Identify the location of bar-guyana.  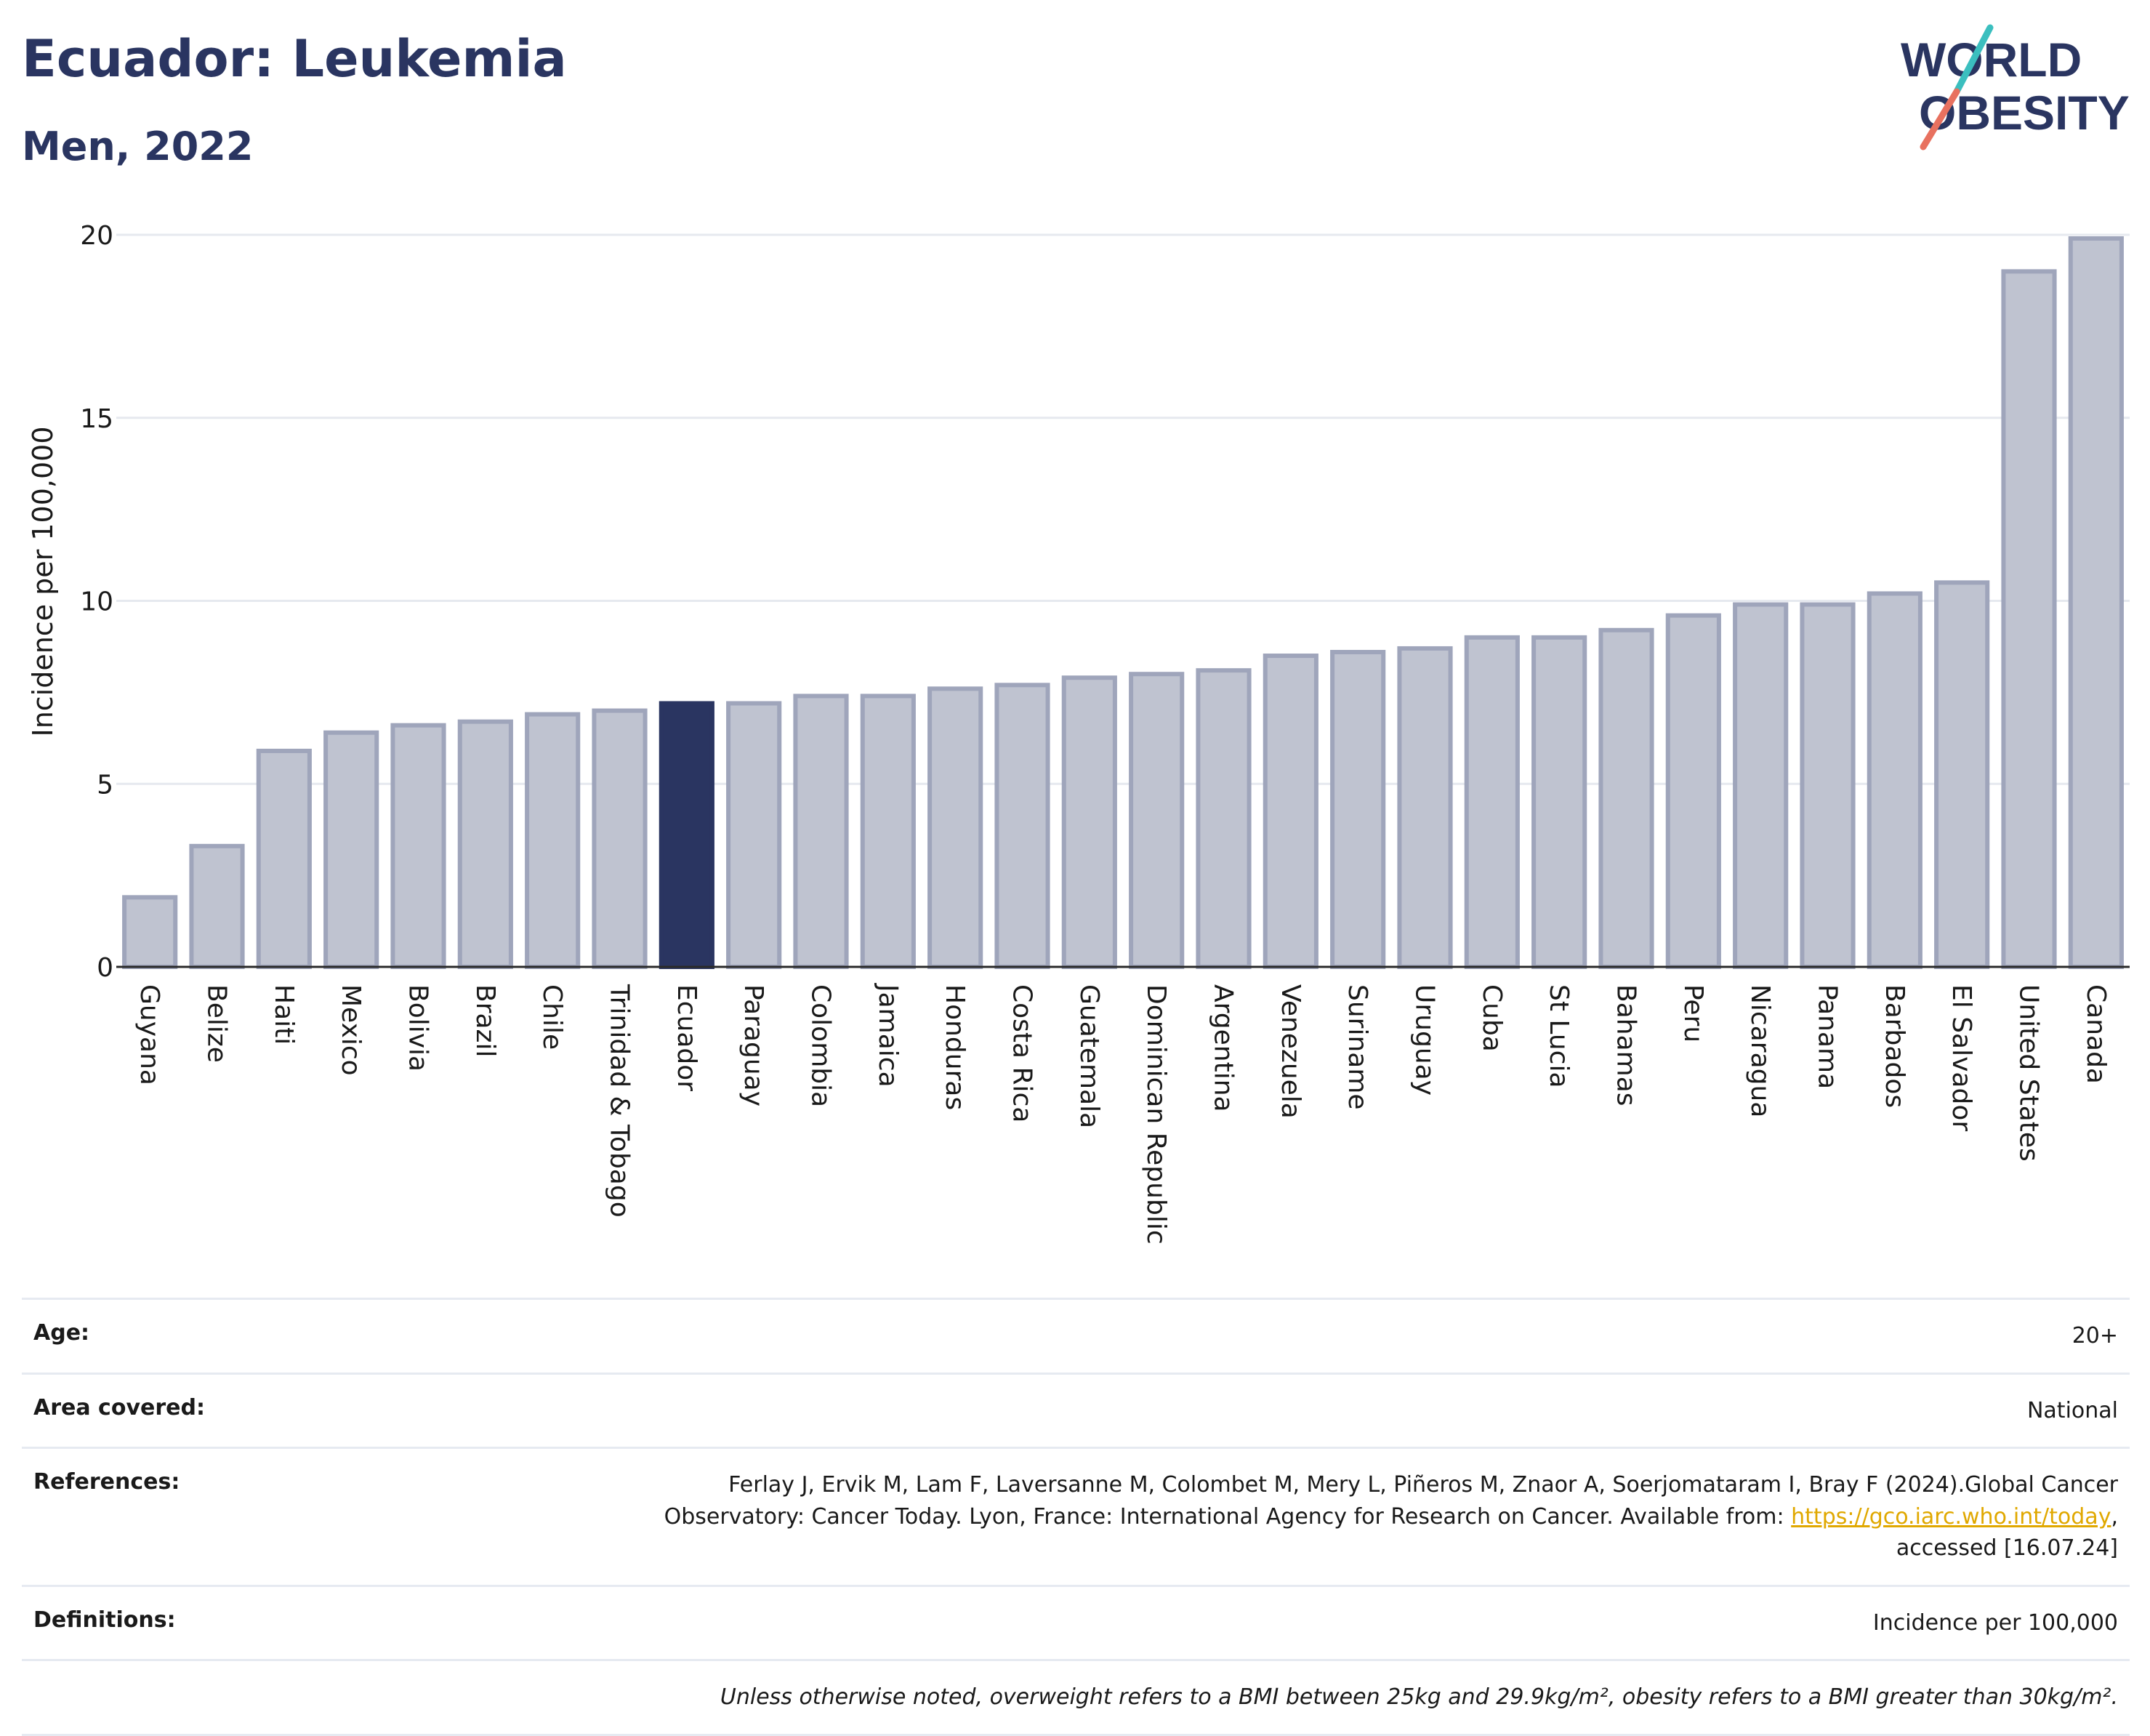
(150, 932).